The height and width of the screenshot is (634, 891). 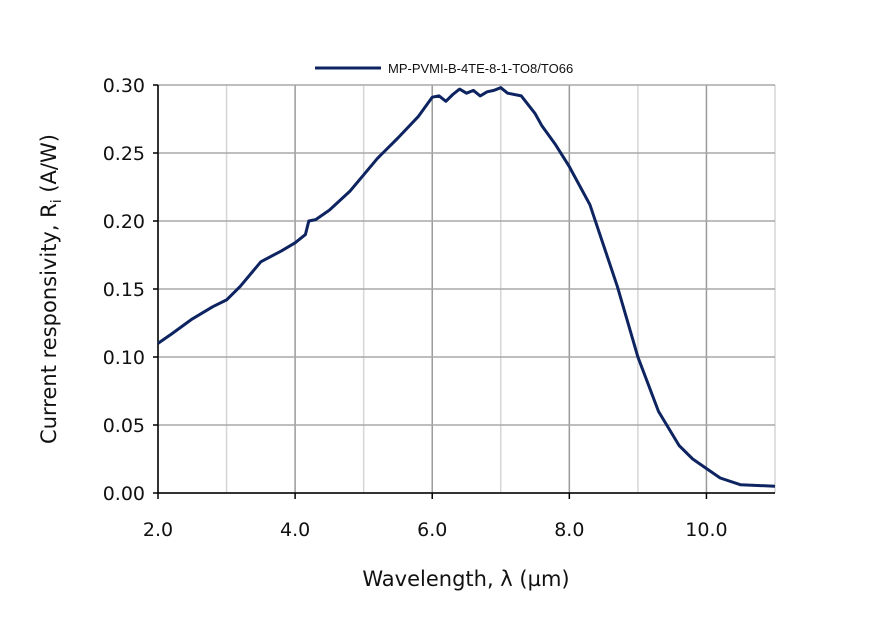 What do you see at coordinates (295, 530) in the screenshot?
I see `x-tick-label: 4.0` at bounding box center [295, 530].